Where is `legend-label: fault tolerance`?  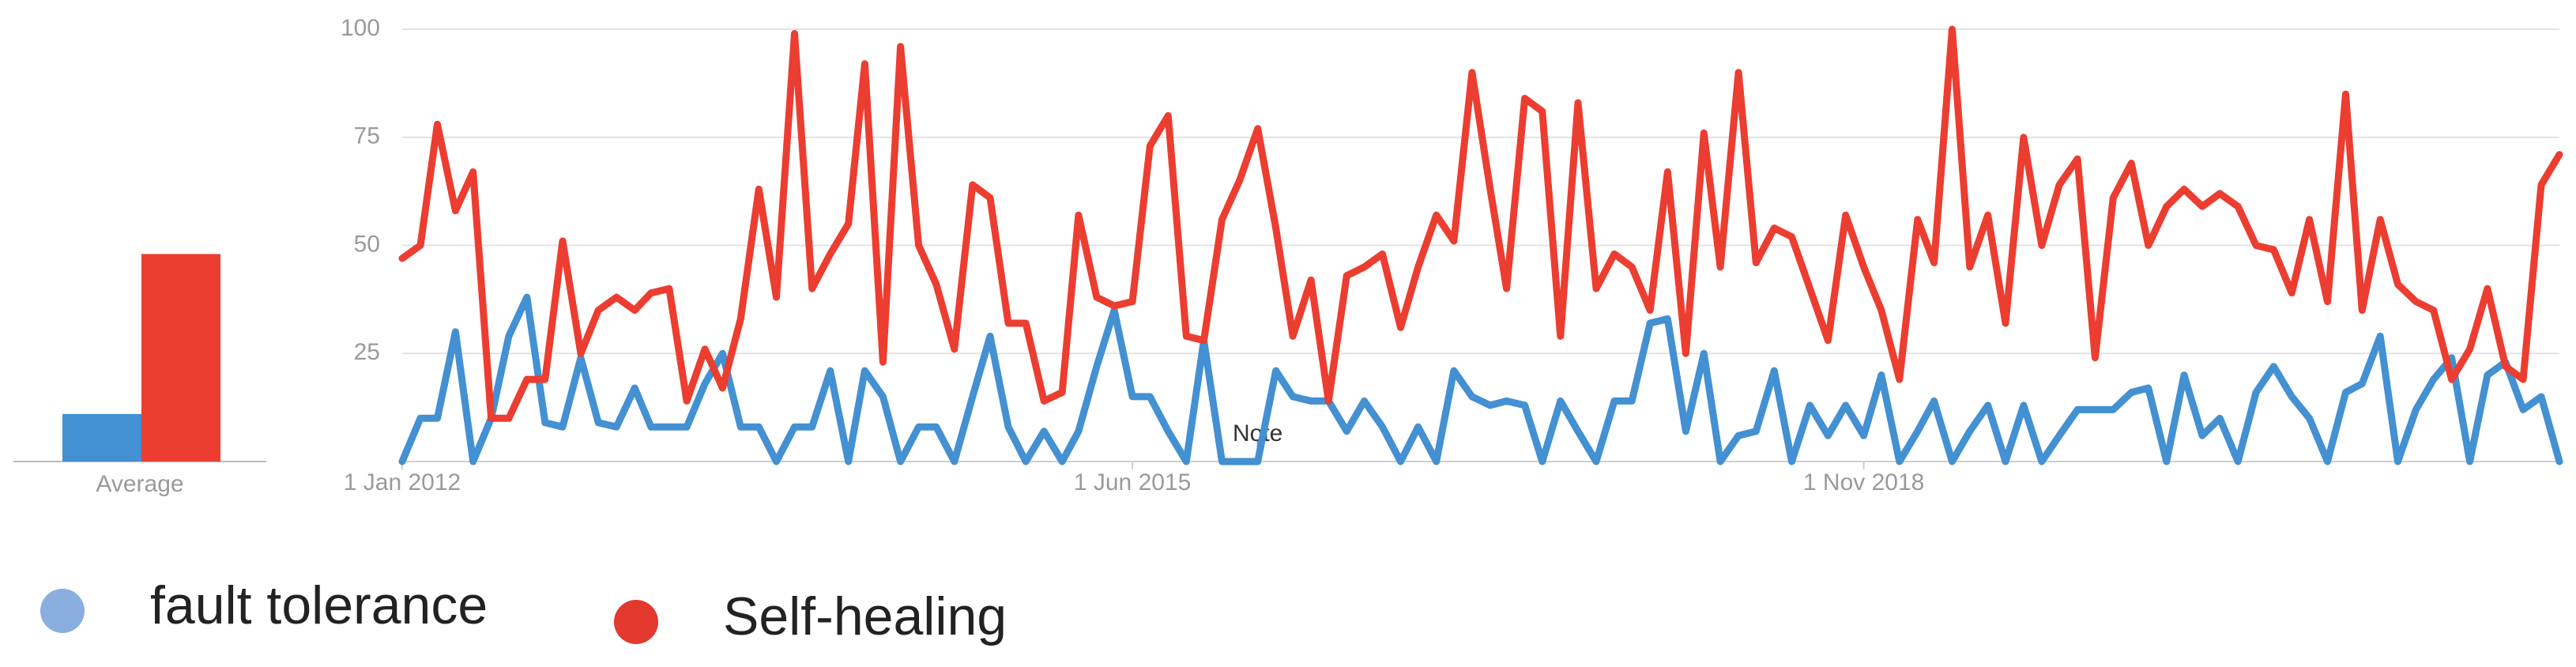
legend-label: fault tolerance is located at coordinates (319, 605).